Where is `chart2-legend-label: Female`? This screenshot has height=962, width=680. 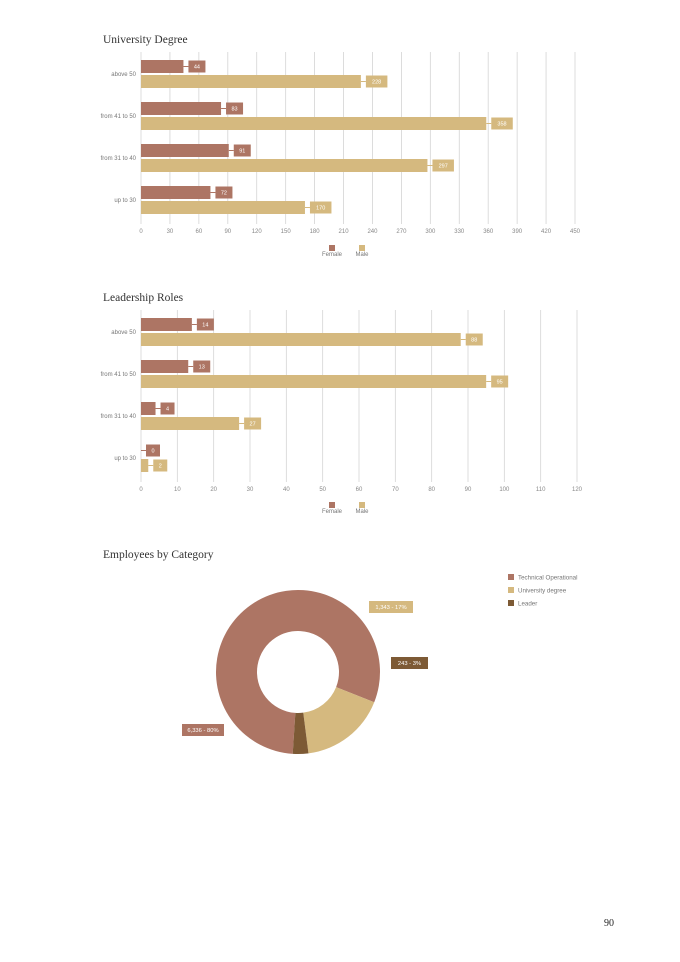
chart2-legend-label: Female is located at coordinates (332, 512).